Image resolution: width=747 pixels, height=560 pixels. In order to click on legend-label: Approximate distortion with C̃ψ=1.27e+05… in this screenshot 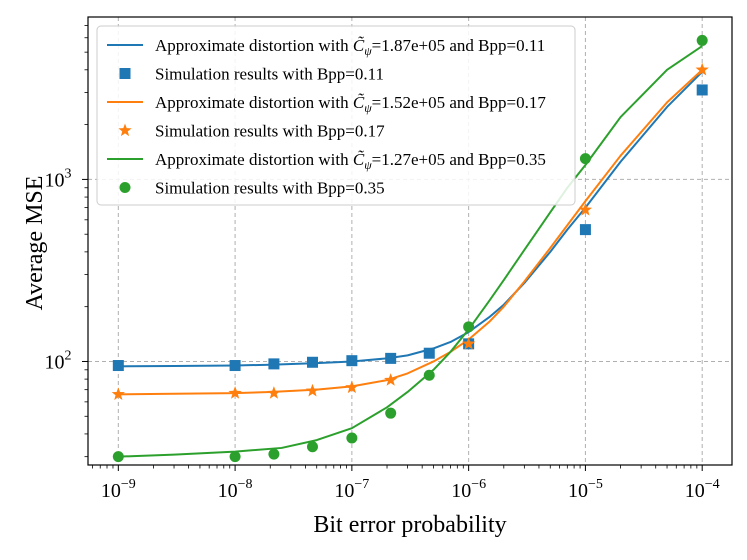, I will do `click(350, 161)`.